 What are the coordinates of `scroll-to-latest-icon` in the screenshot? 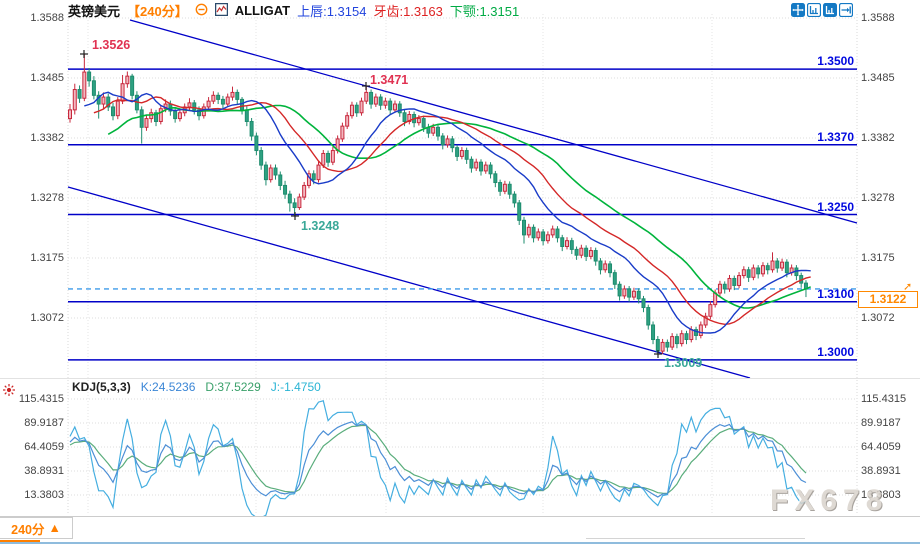 It's located at (846, 10).